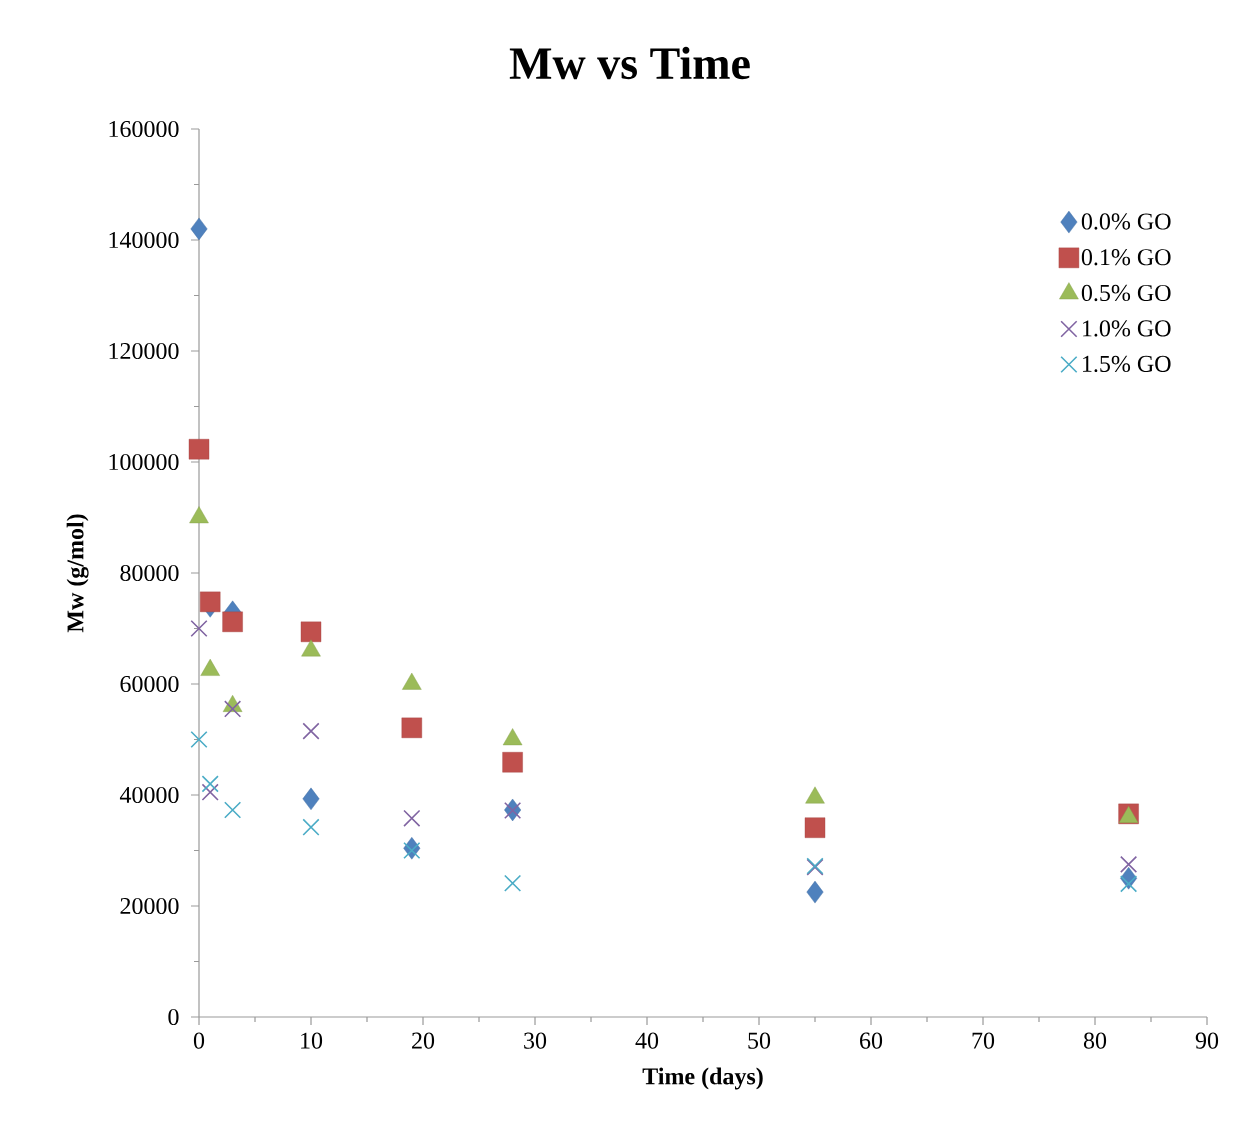 The height and width of the screenshot is (1139, 1253). Describe the element at coordinates (629, 63) in the screenshot. I see `chart-title: Mw vs Time` at that location.